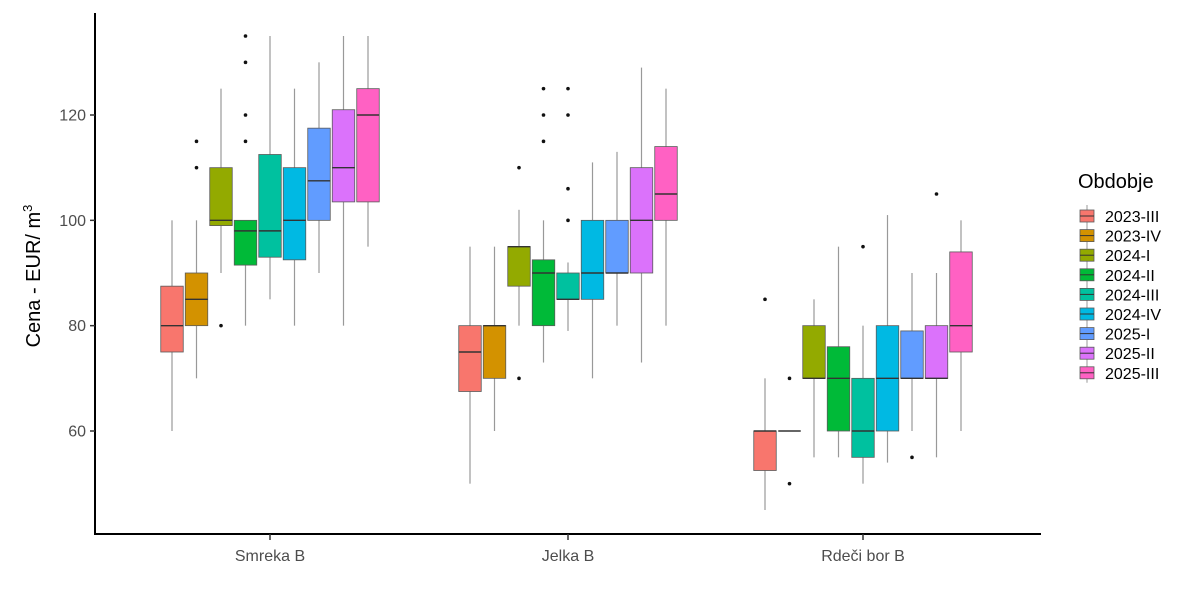  I want to click on box-2023-IV-Smreka B, so click(196, 259).